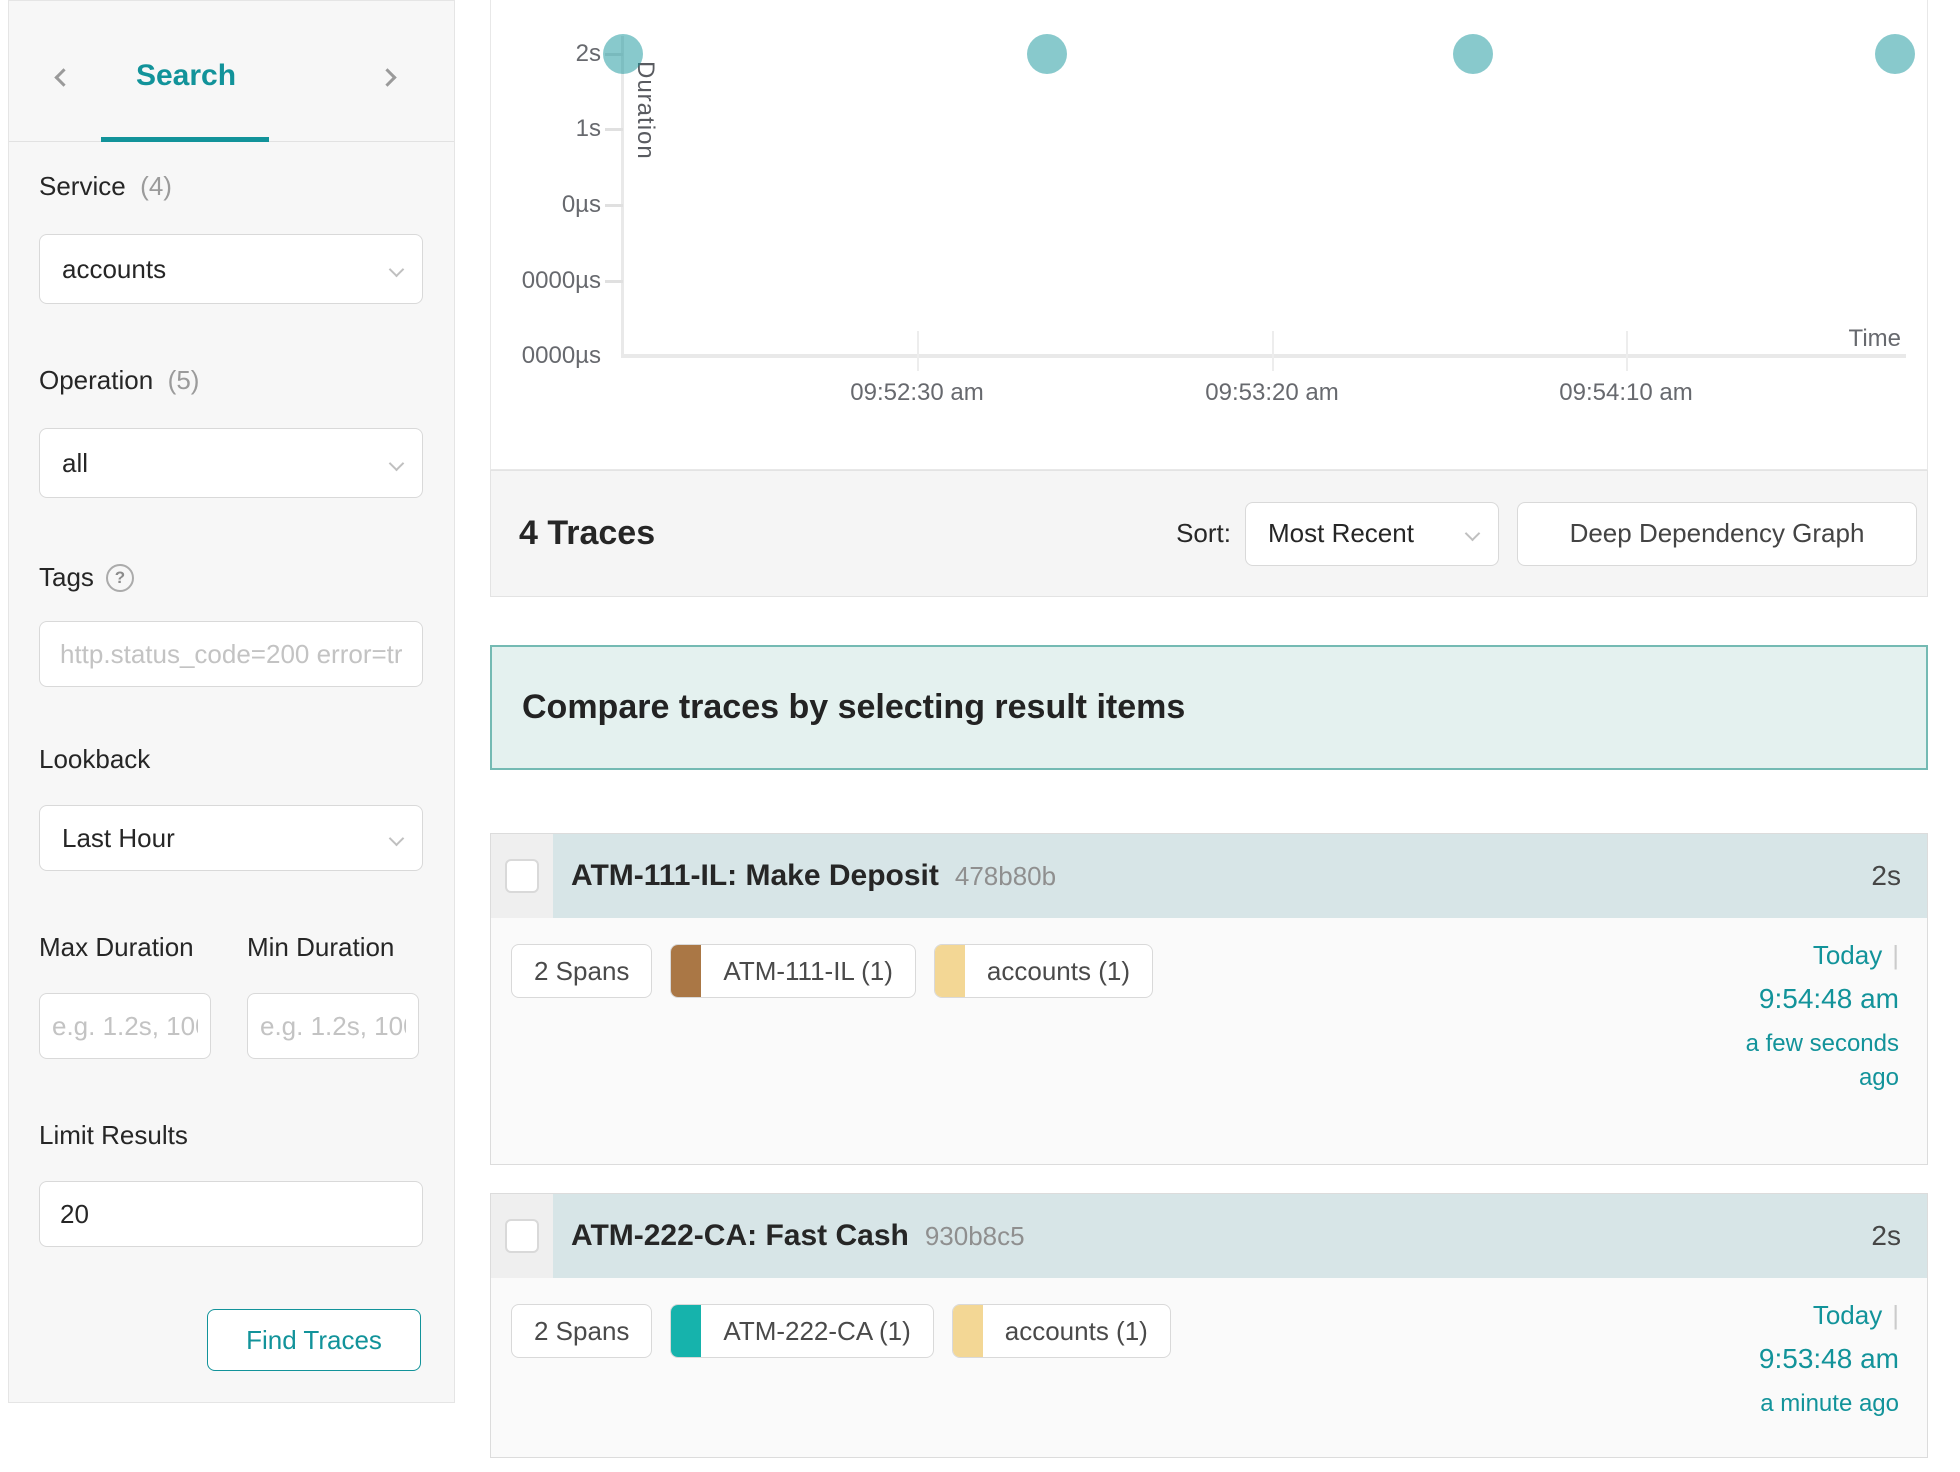 The width and height of the screenshot is (1960, 1472). What do you see at coordinates (183, 380) in the screenshot?
I see `operation-count: (5)` at bounding box center [183, 380].